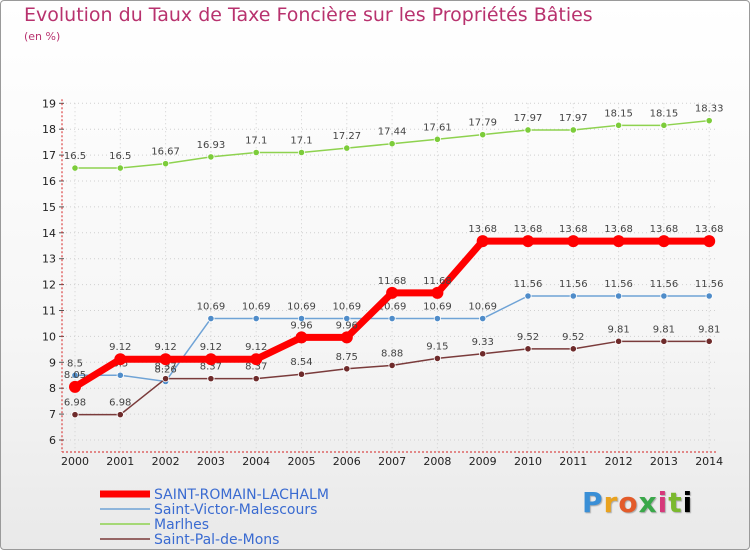 This screenshot has height=550, width=750. I want to click on y-tick-label: 12, so click(49, 285).